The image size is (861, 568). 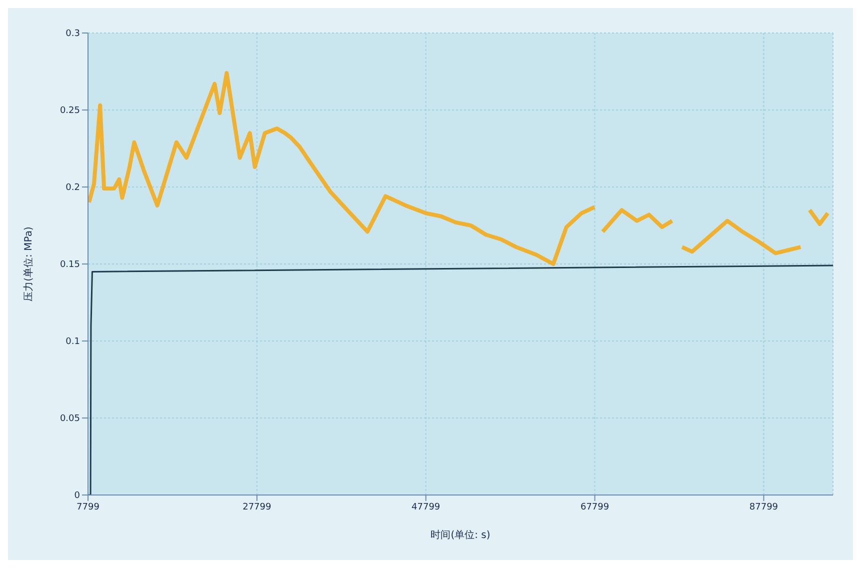 I want to click on y-tick-label: 0.25, so click(x=70, y=111).